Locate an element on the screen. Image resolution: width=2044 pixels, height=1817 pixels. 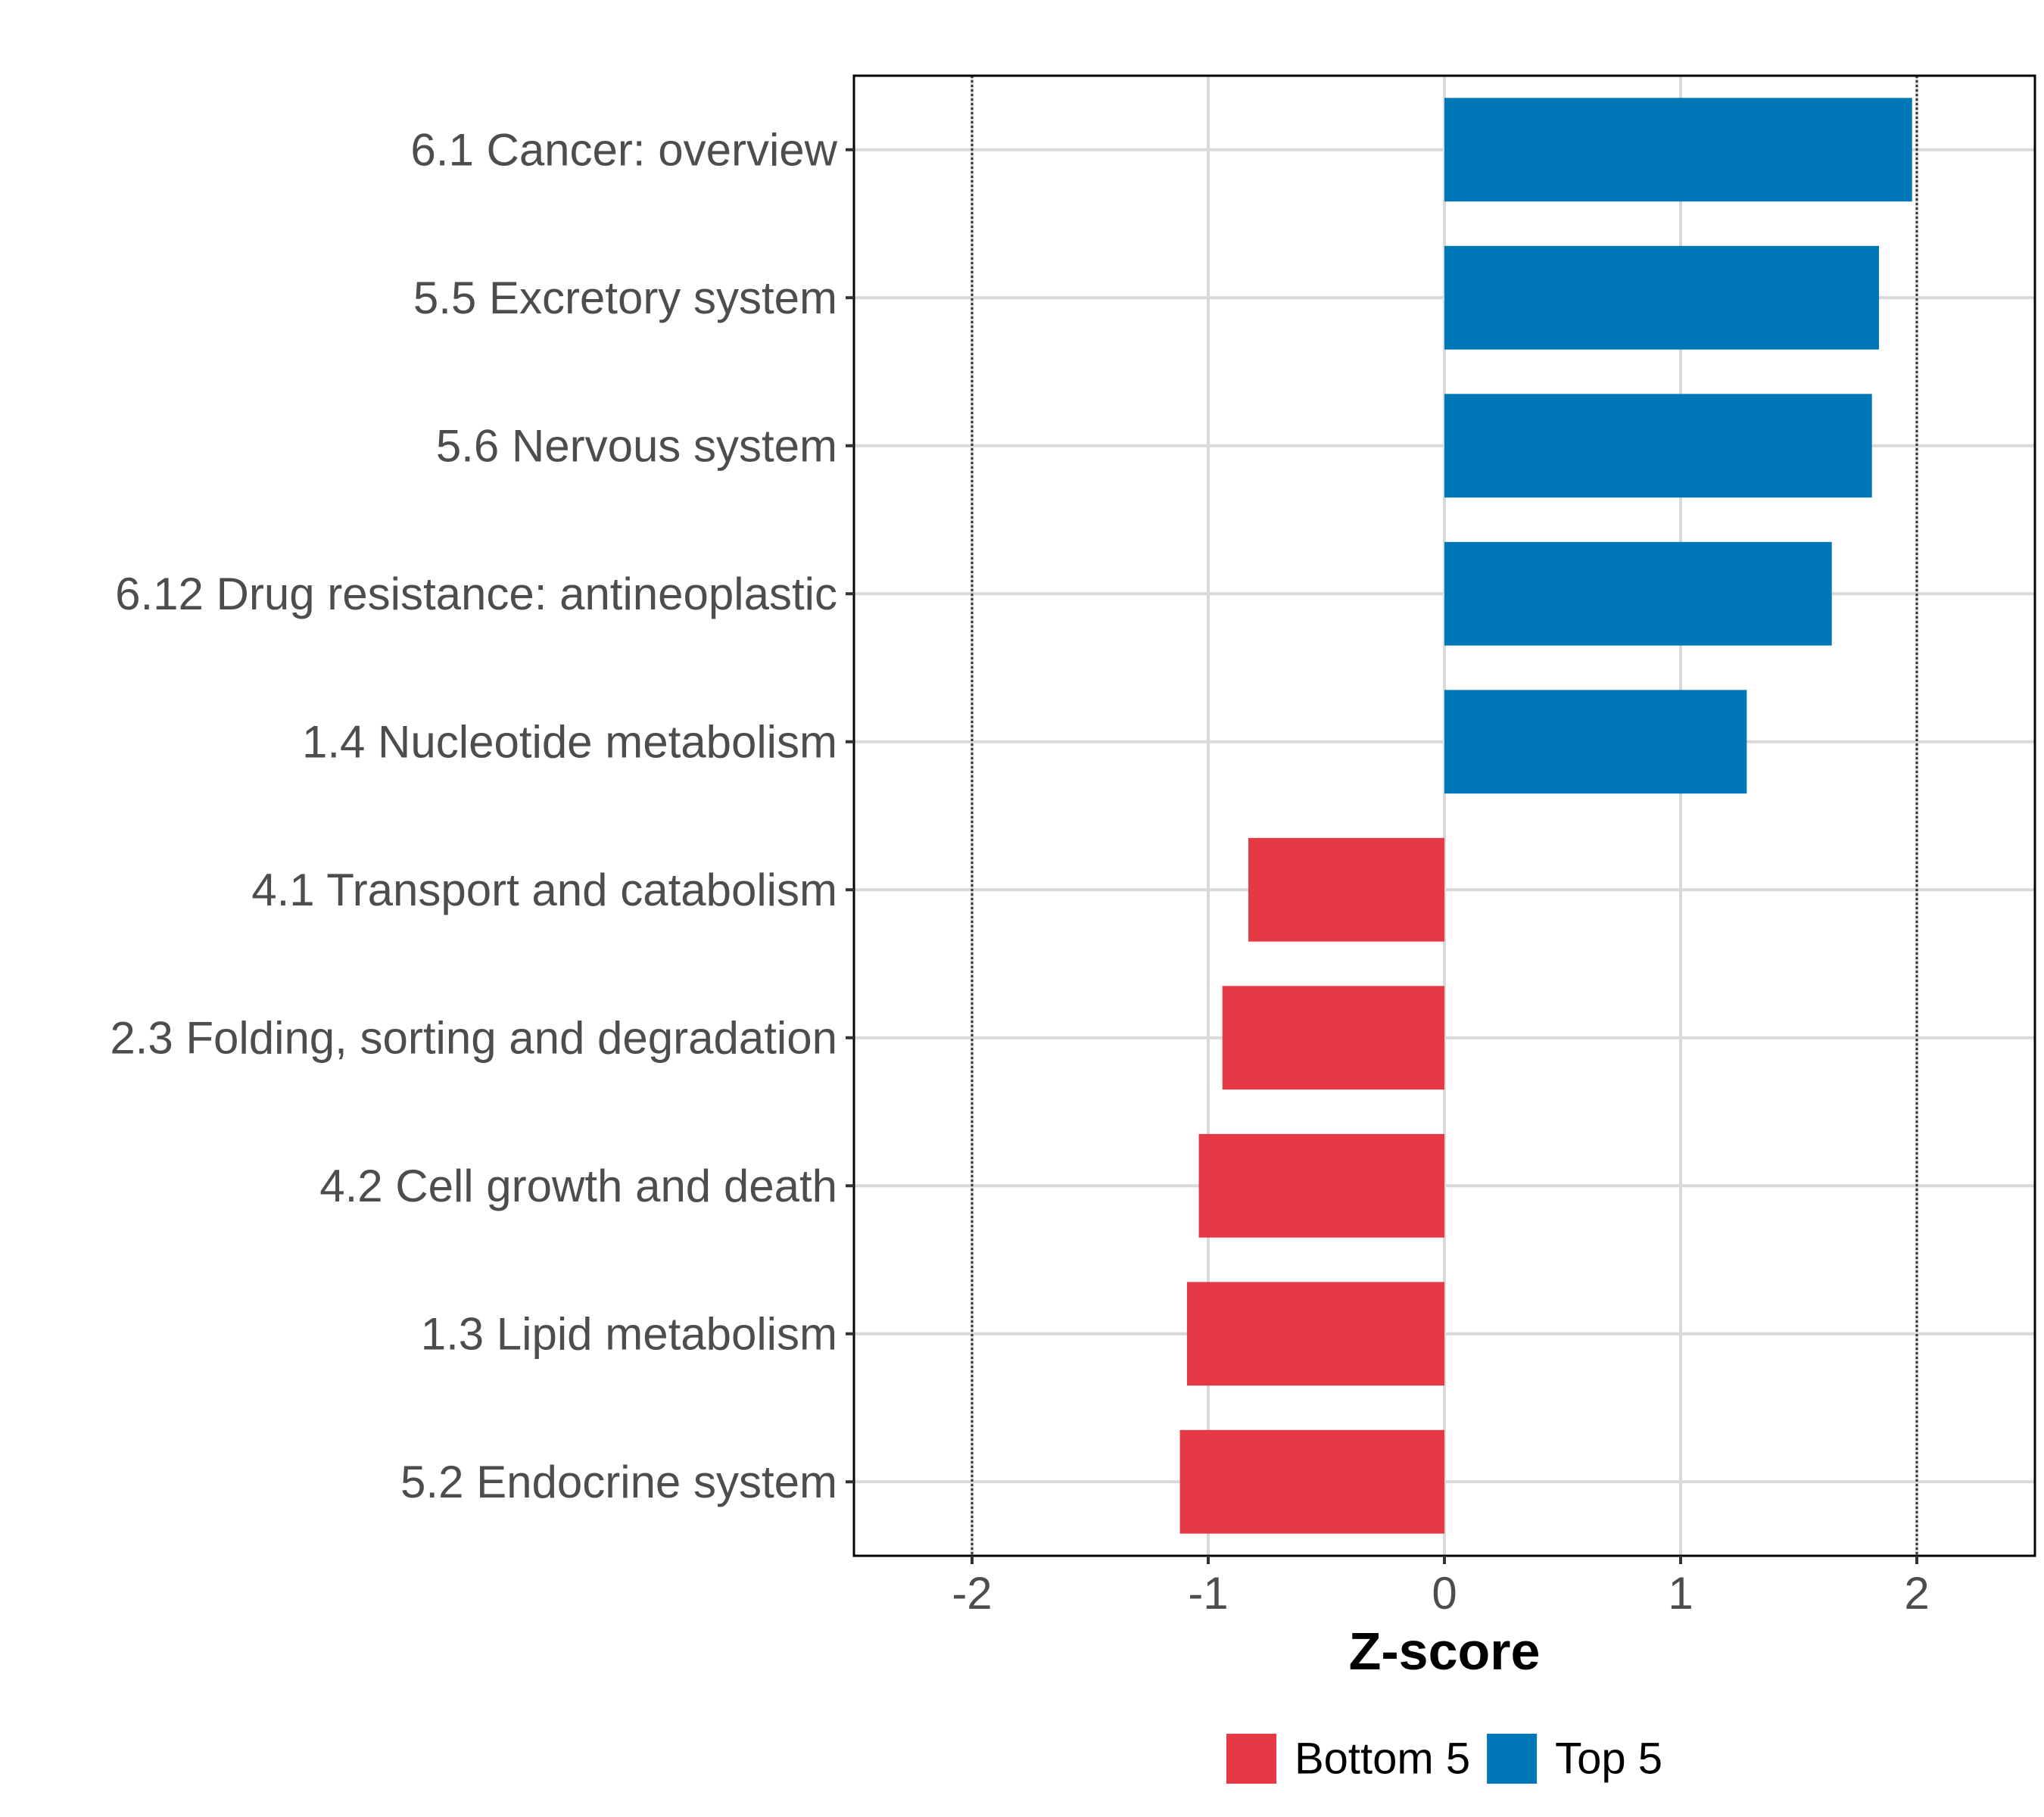
x-axis: -2 -1 0 1 2 is located at coordinates (1441, 1587).